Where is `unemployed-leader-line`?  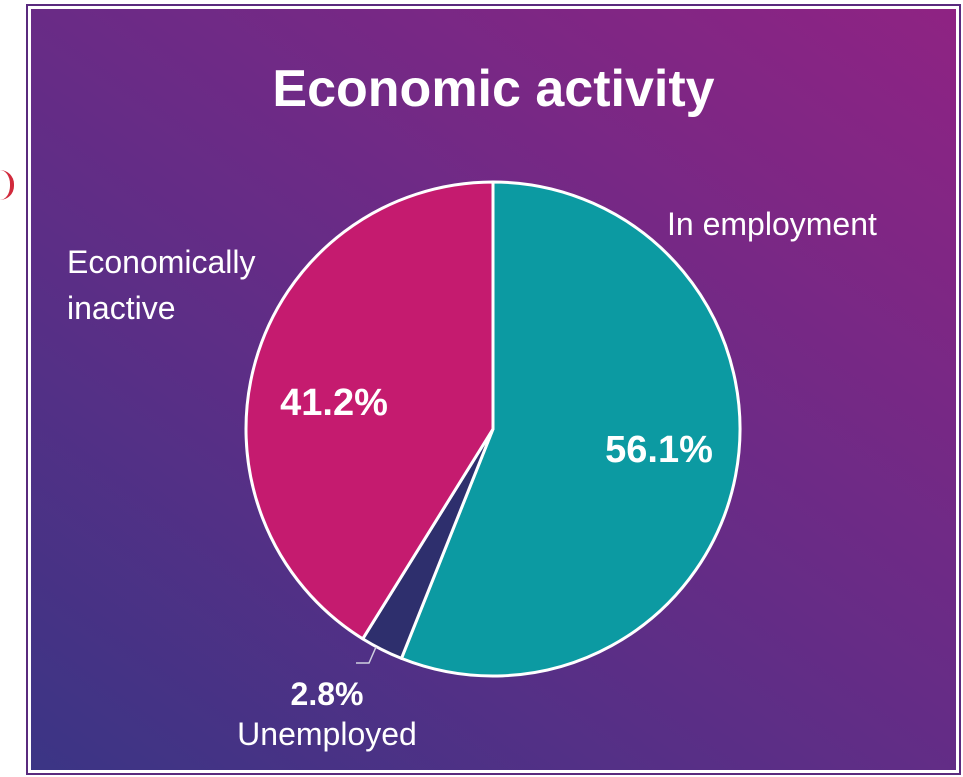
unemployed-leader-line is located at coordinates (366, 655).